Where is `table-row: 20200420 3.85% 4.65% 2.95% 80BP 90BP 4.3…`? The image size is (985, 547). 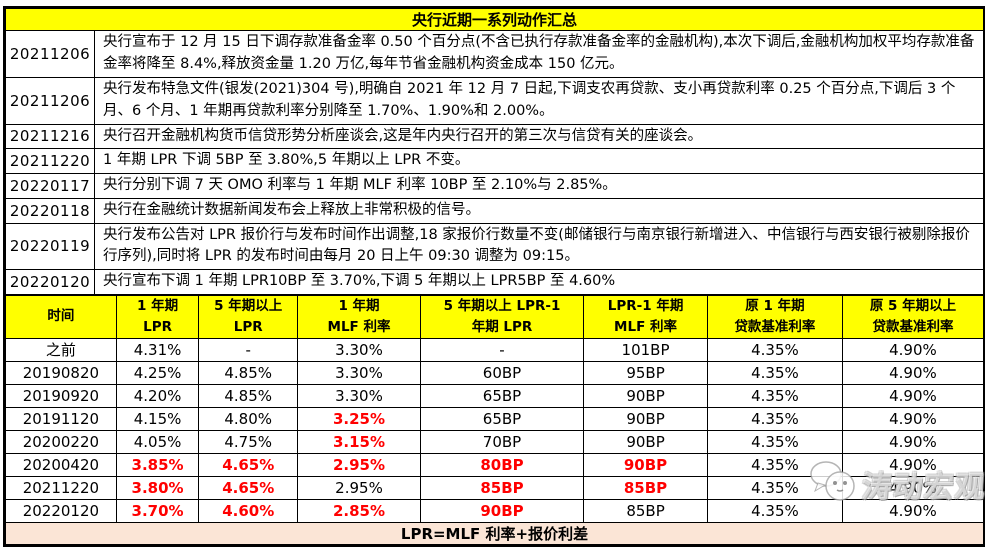 table-row: 20200420 3.85% 4.65% 2.95% 80BP 90BP 4.3… is located at coordinates (495, 464).